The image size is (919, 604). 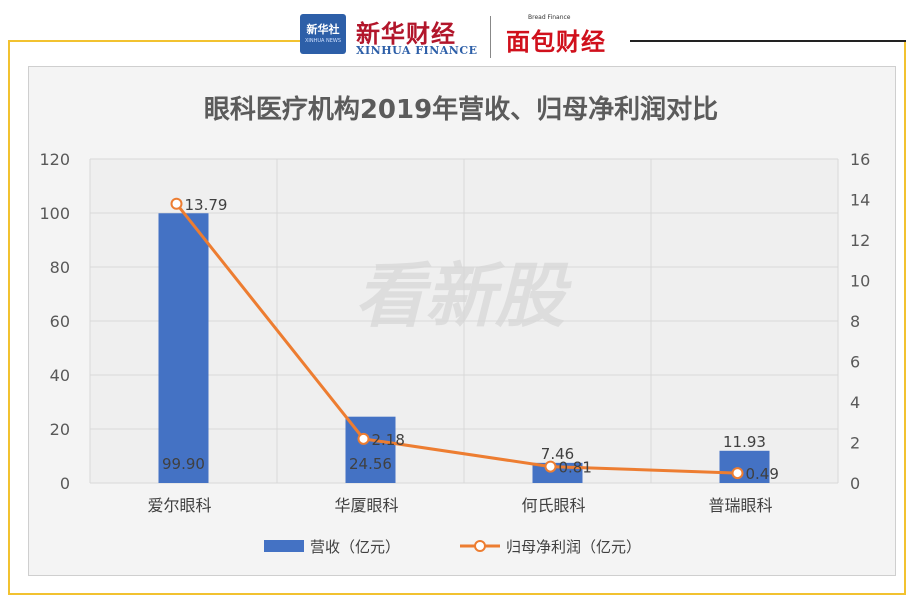 I want to click on y-right-tick-label: 10, so click(x=860, y=281).